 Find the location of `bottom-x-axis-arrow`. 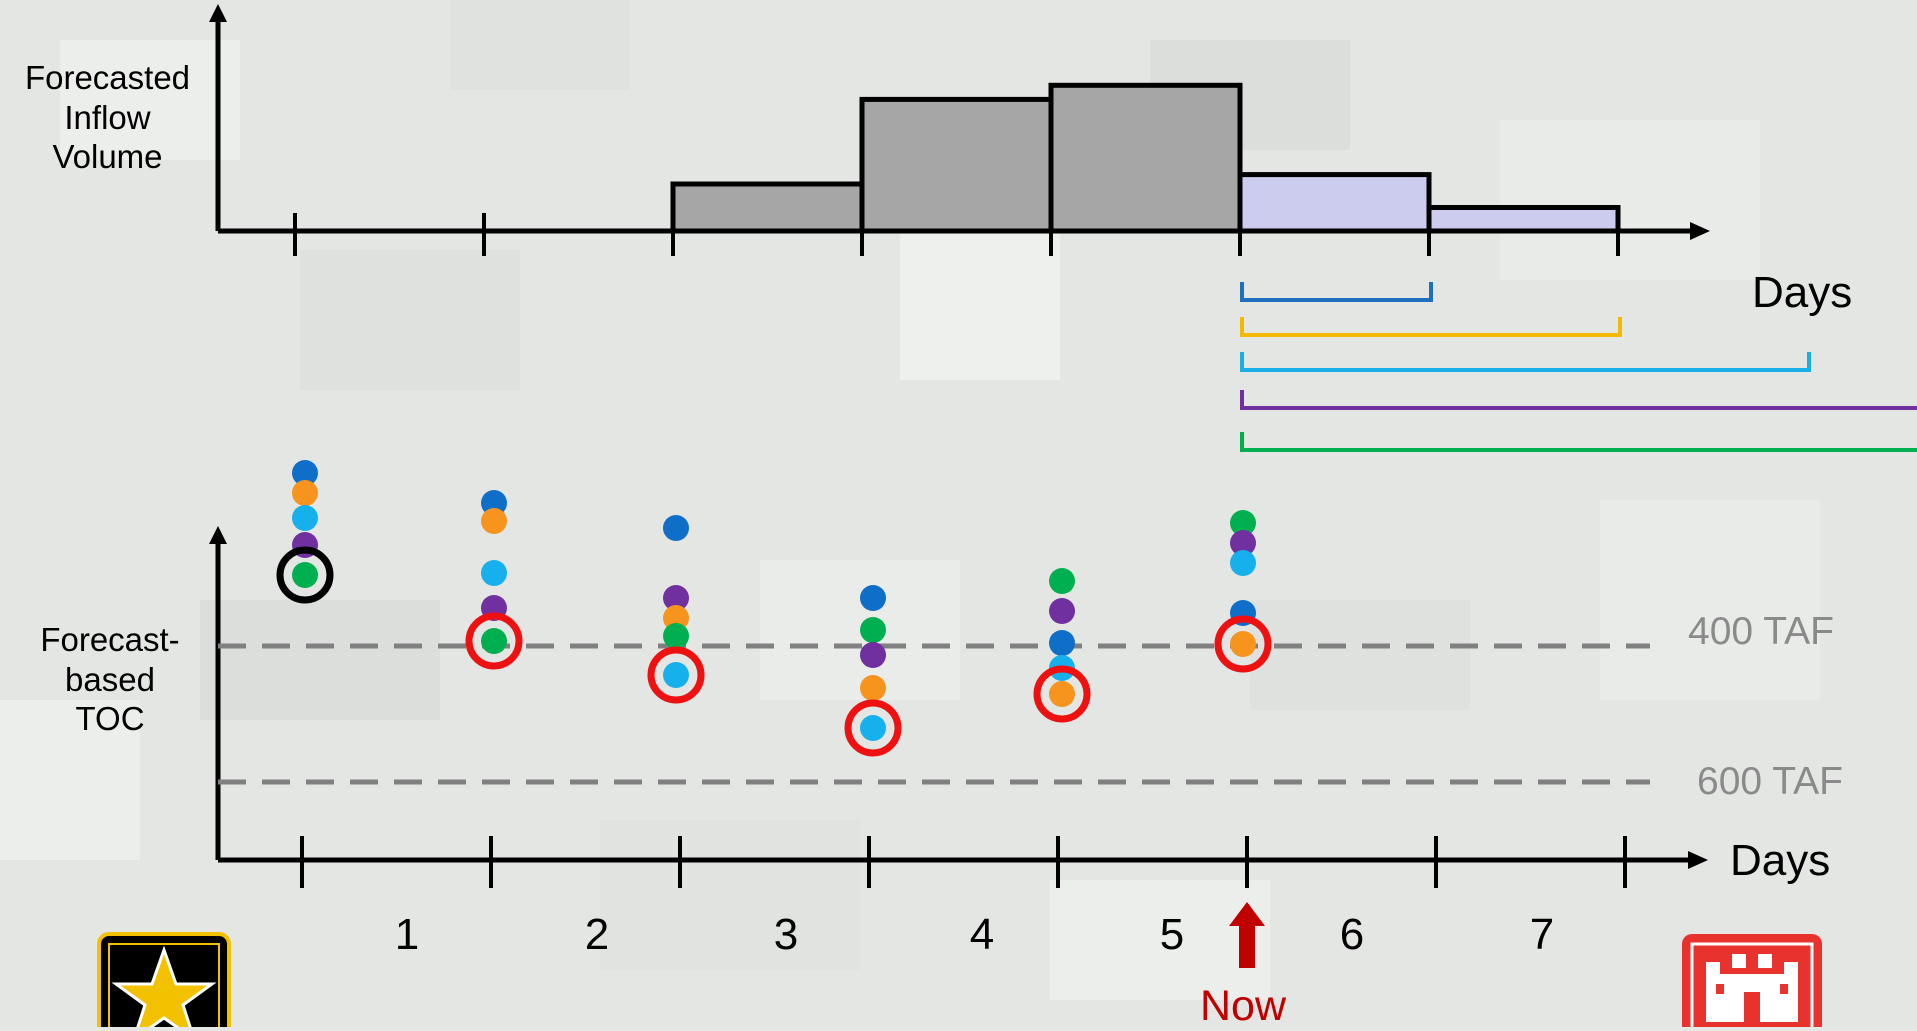

bottom-x-axis-arrow is located at coordinates (1698, 860).